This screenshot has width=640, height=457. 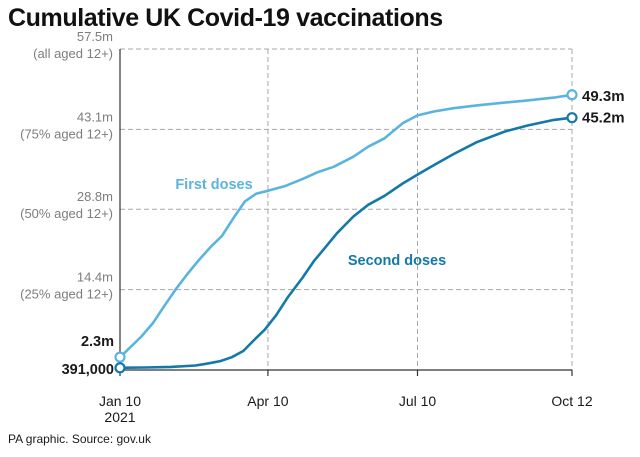 What do you see at coordinates (571, 401) in the screenshot?
I see `x-tick-label: Oct 12` at bounding box center [571, 401].